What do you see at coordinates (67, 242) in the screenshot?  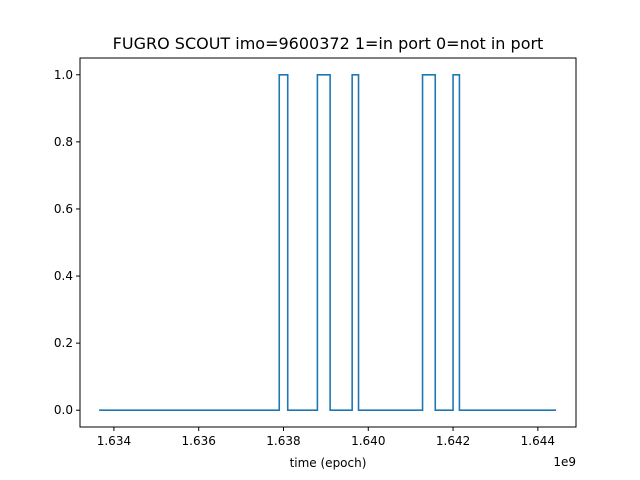 I see `y-axis-ticks: 0.0 0.2 0.4 0.6 0.8 1.0` at bounding box center [67, 242].